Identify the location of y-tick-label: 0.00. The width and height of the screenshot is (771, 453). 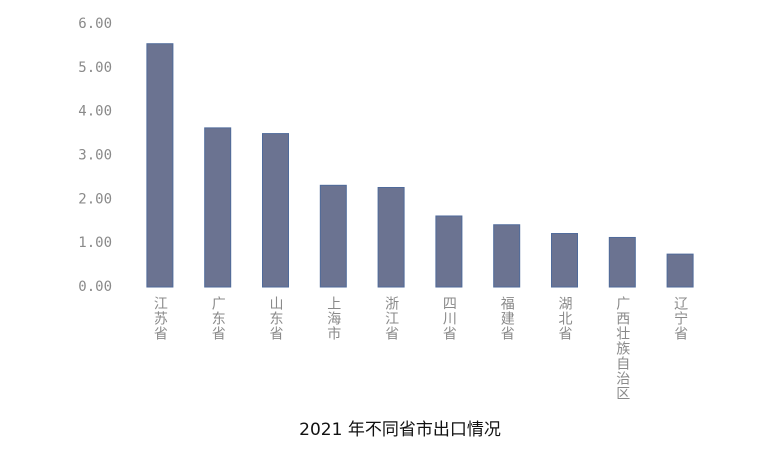
(95, 287).